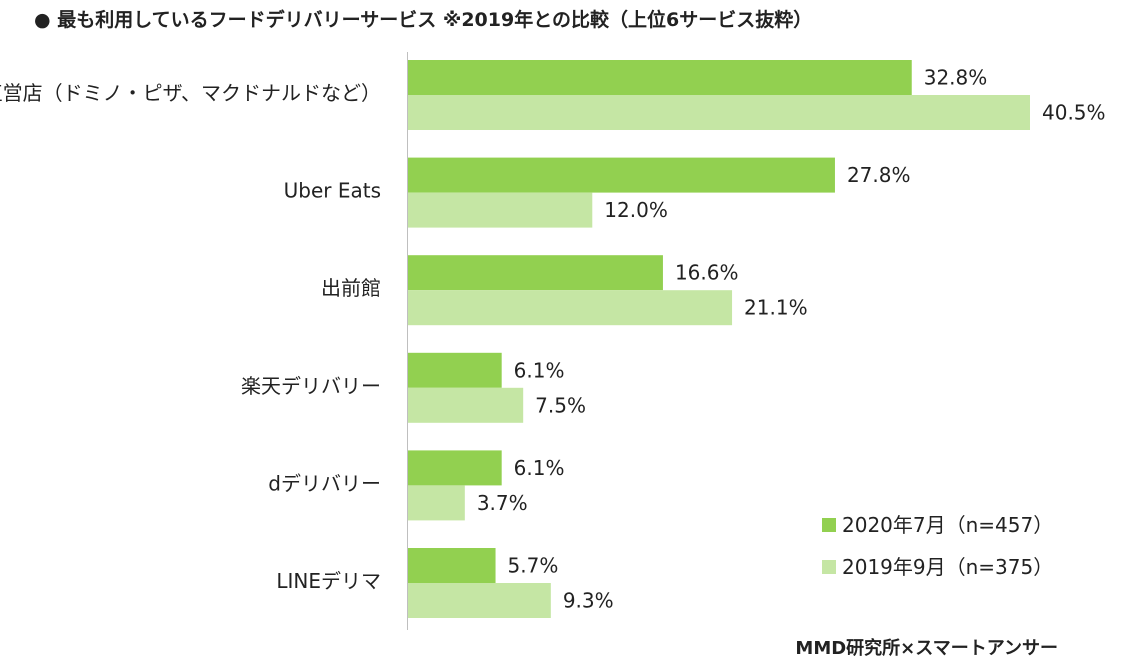 The image size is (1121, 671). Describe the element at coordinates (879, 175) in the screenshot. I see `data-label: 27.8%` at that location.